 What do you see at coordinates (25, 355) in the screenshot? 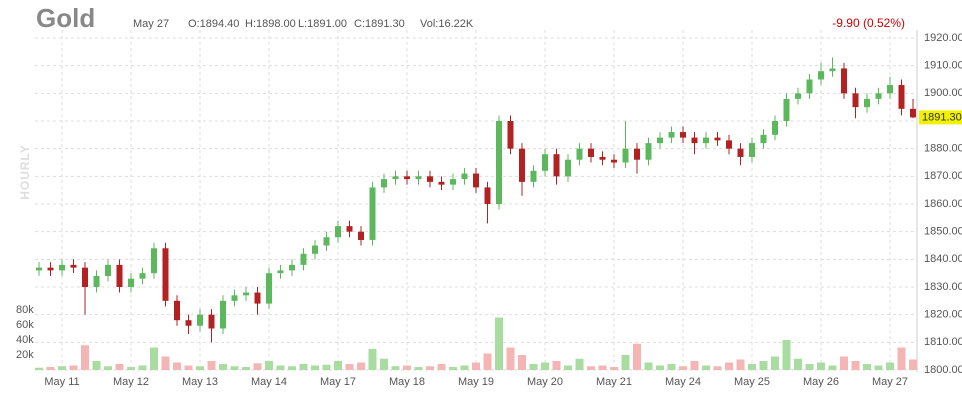
I see `volume-tick-label: 20k` at bounding box center [25, 355].